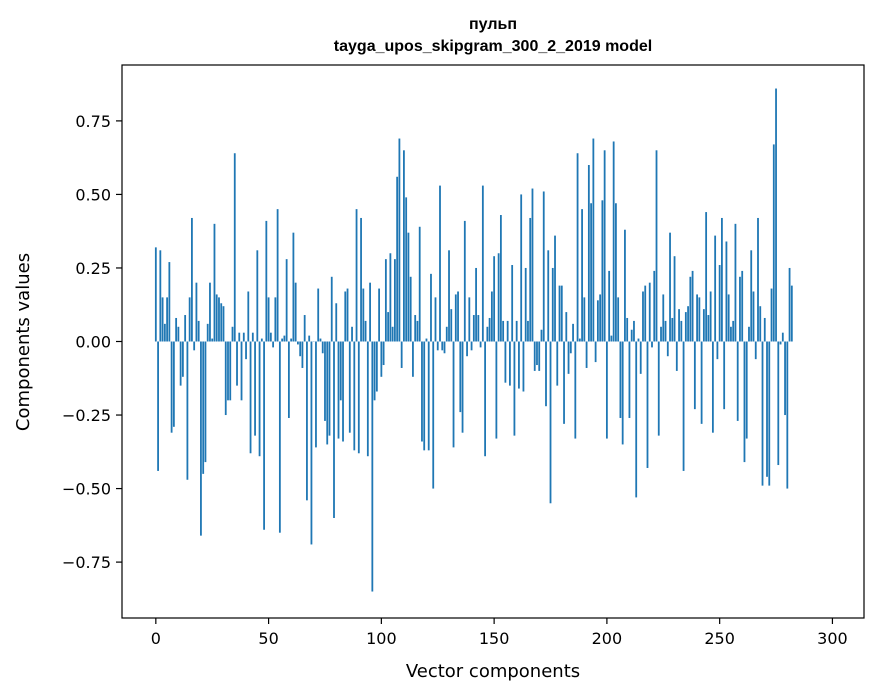  I want to click on x-tick-label-0: 0, so click(156, 638).